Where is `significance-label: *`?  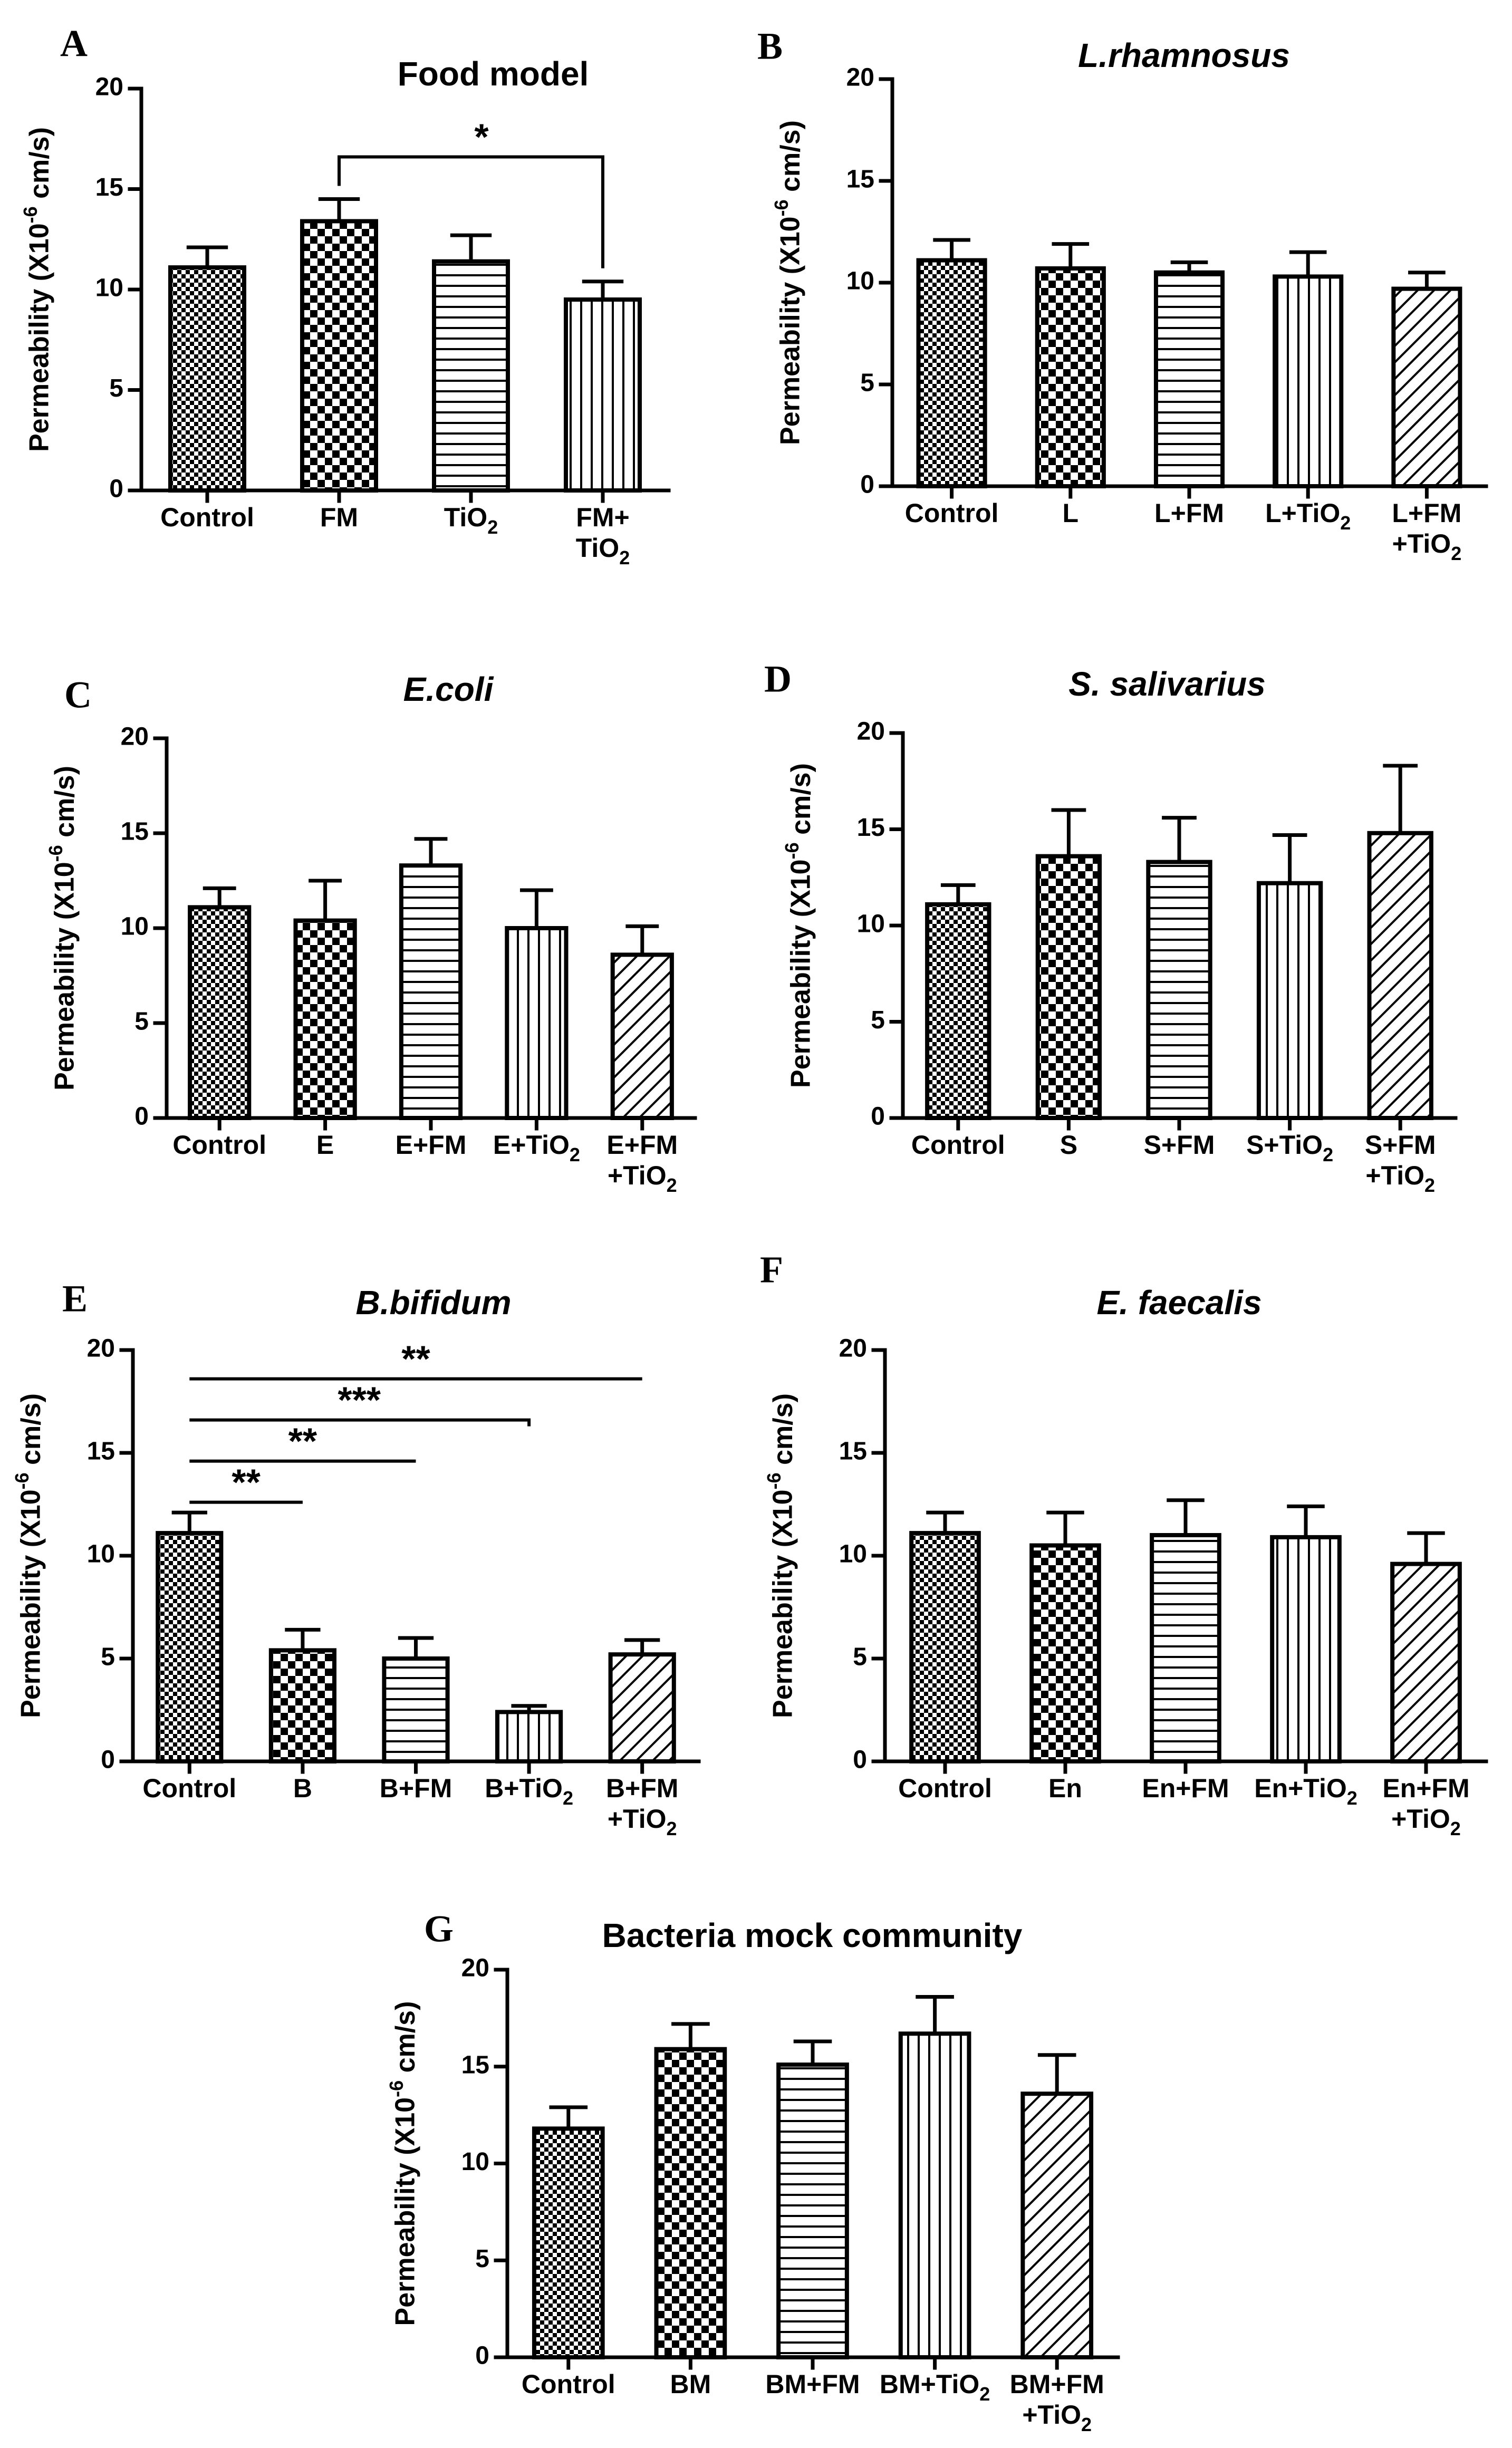
significance-label: * is located at coordinates (481, 137).